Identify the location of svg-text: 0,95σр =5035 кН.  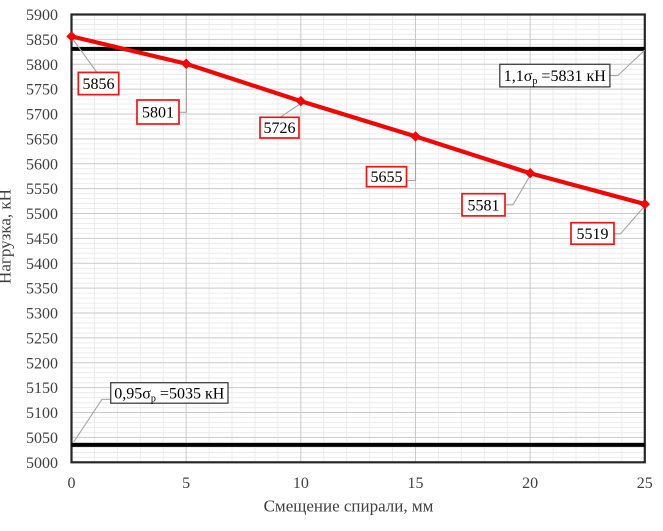
(169, 394).